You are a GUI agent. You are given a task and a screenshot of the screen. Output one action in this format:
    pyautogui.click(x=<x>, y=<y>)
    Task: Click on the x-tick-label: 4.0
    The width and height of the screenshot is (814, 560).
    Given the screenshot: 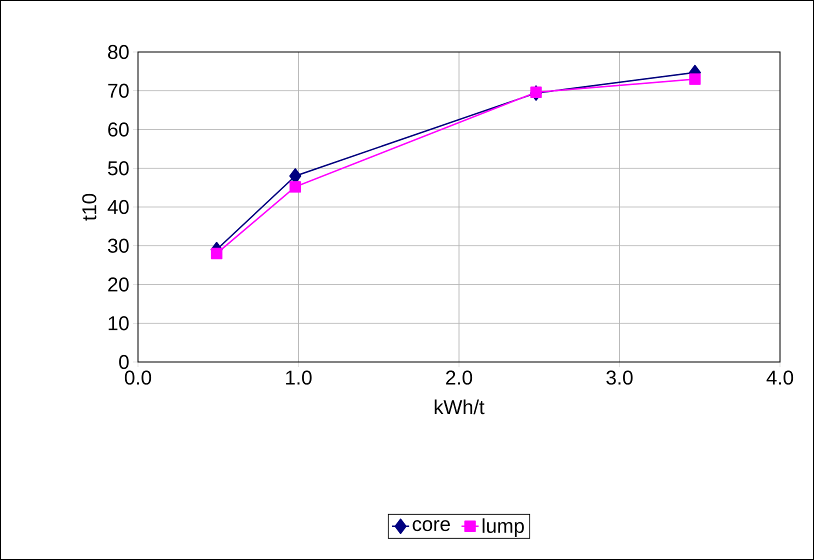 What is the action you would take?
    pyautogui.click(x=780, y=377)
    